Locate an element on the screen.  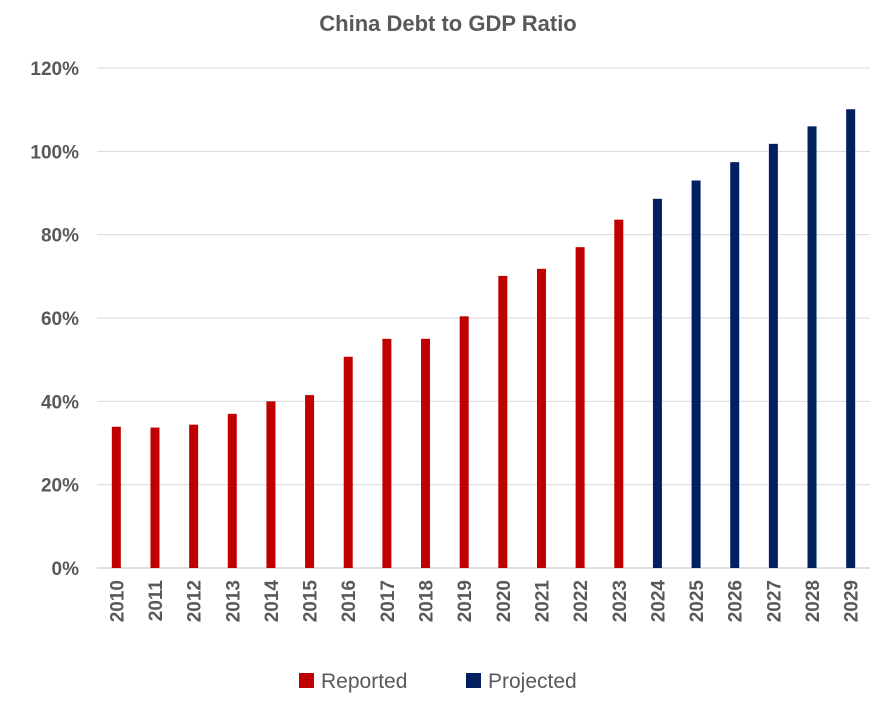
bar-reported-2014 is located at coordinates (271, 484).